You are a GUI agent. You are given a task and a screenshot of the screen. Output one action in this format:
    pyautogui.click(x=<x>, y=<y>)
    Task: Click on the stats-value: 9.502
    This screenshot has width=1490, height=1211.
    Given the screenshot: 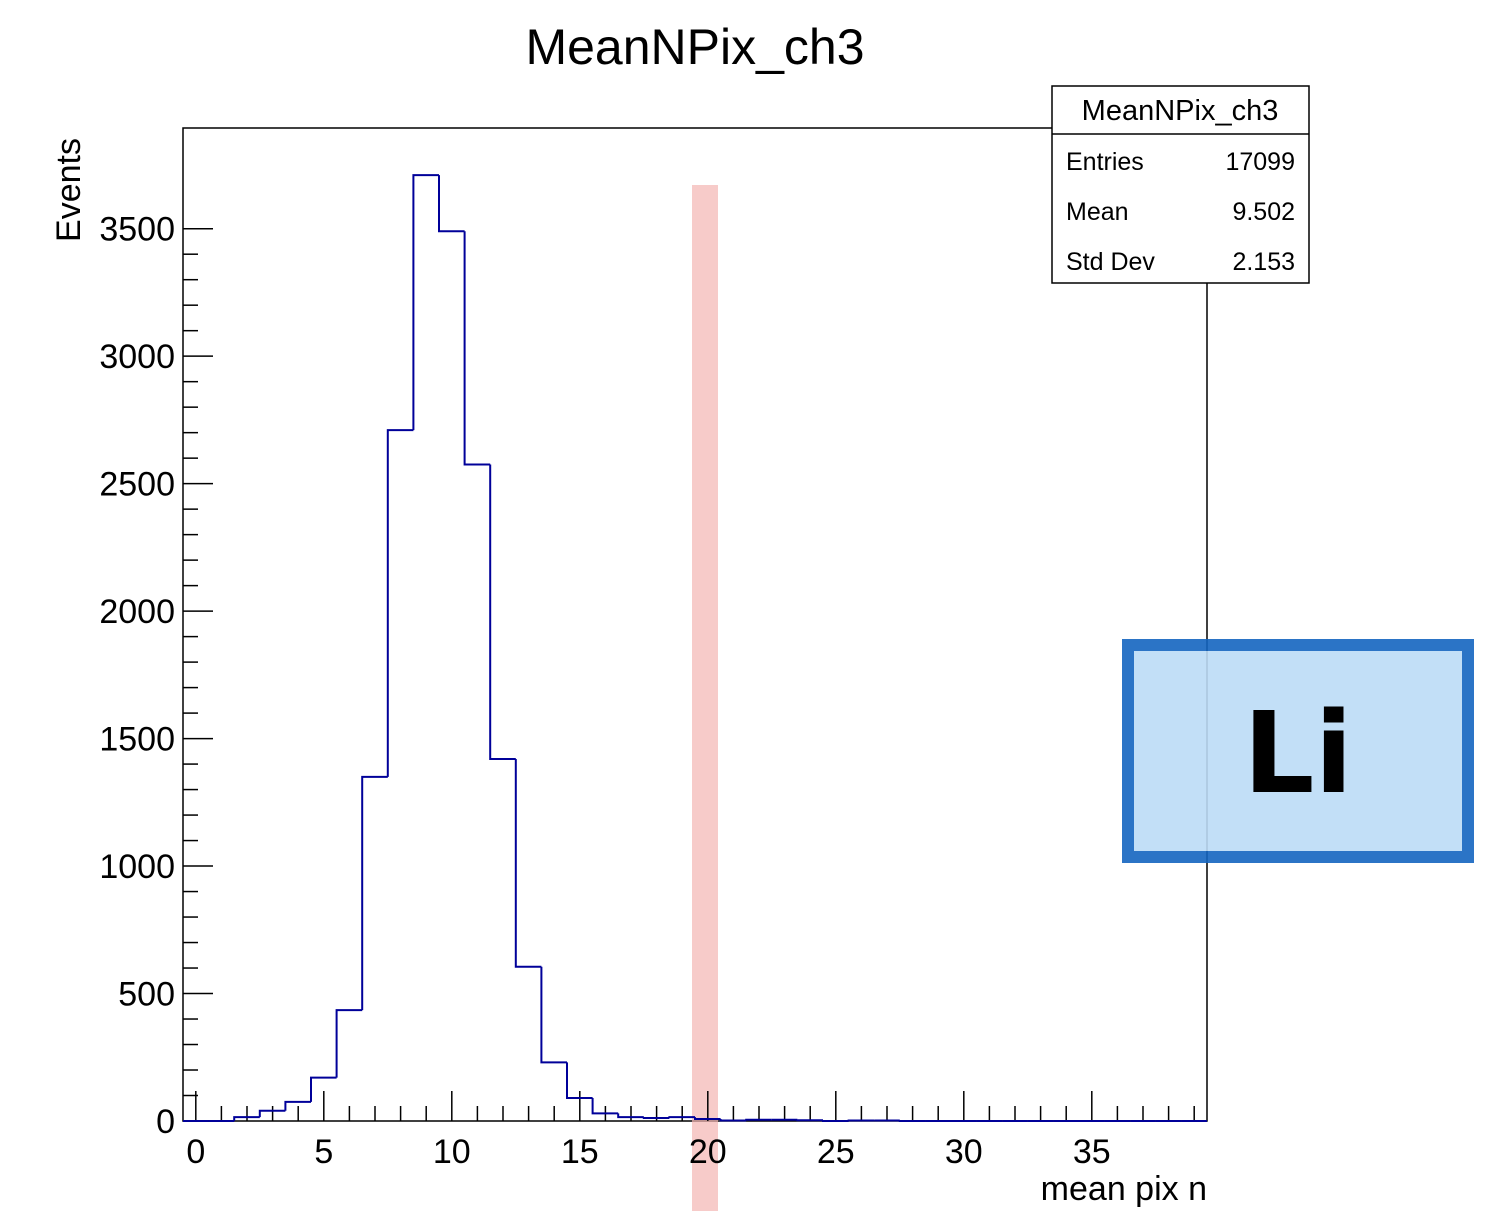 What is the action you would take?
    pyautogui.click(x=1263, y=212)
    